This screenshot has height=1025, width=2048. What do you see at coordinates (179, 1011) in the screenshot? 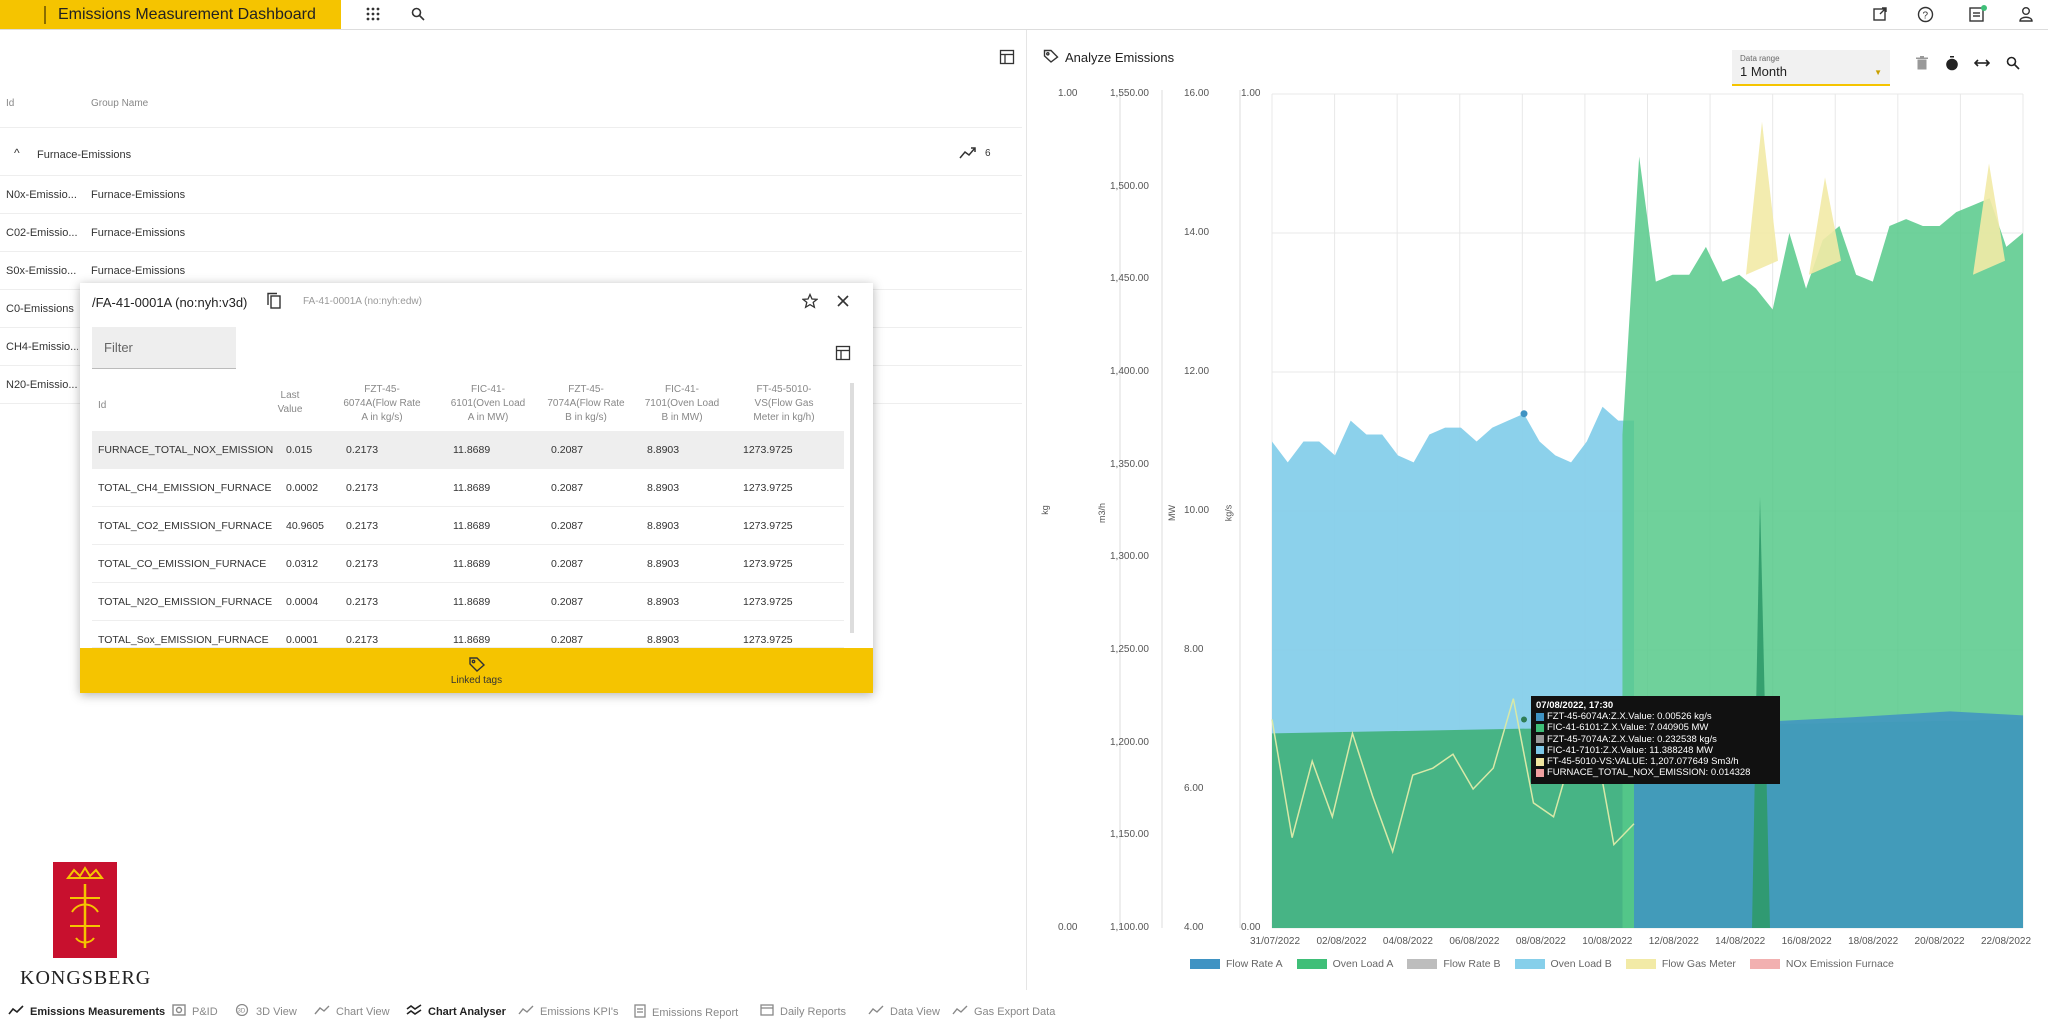
I see `pid-icon` at bounding box center [179, 1011].